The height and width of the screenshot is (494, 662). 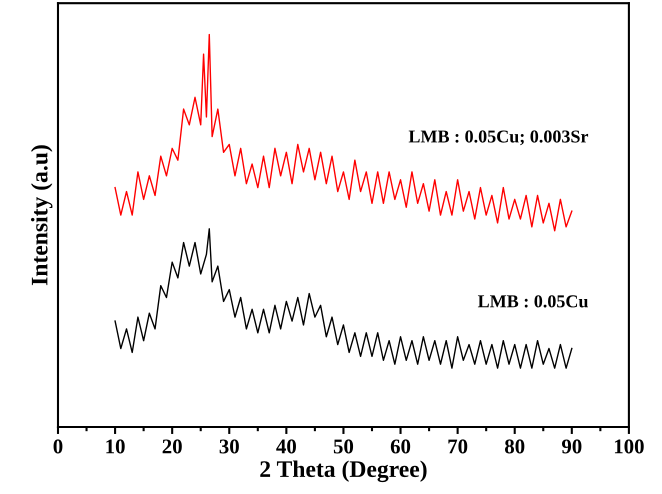 What do you see at coordinates (343, 471) in the screenshot?
I see `x-axis-title: 2 Theta (Degree)` at bounding box center [343, 471].